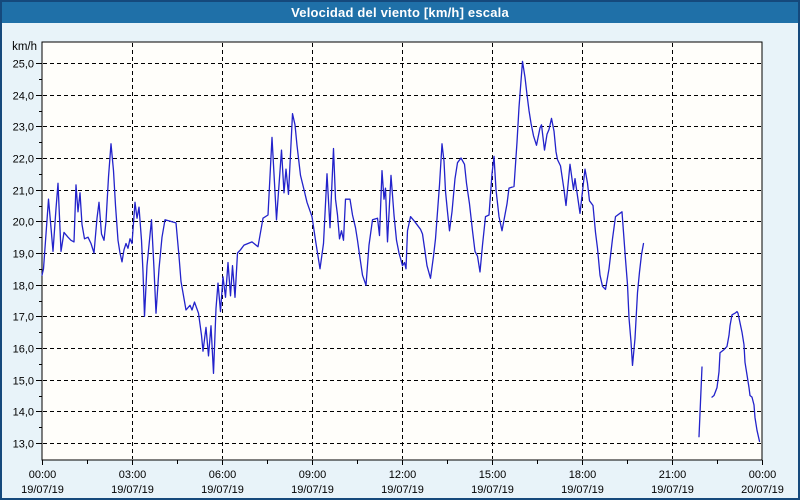 This screenshot has width=800, height=500. What do you see at coordinates (493, 475) in the screenshot?
I see `x-axis-time-label: 15:00` at bounding box center [493, 475].